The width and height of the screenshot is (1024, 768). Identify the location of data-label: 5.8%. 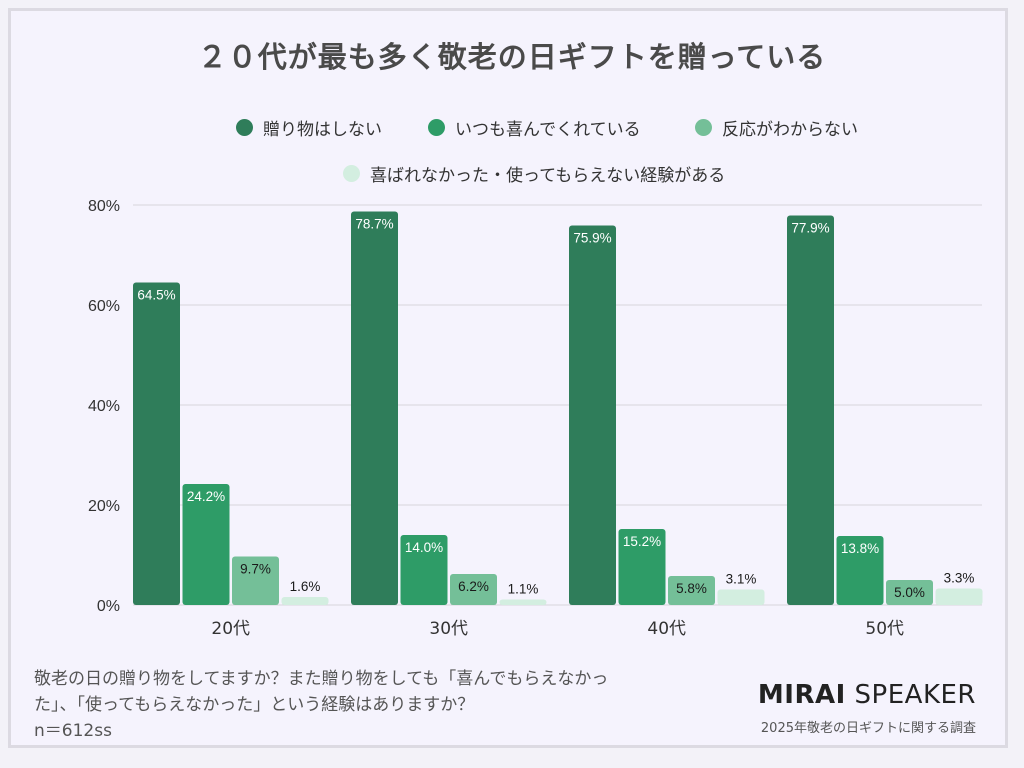
(691, 588).